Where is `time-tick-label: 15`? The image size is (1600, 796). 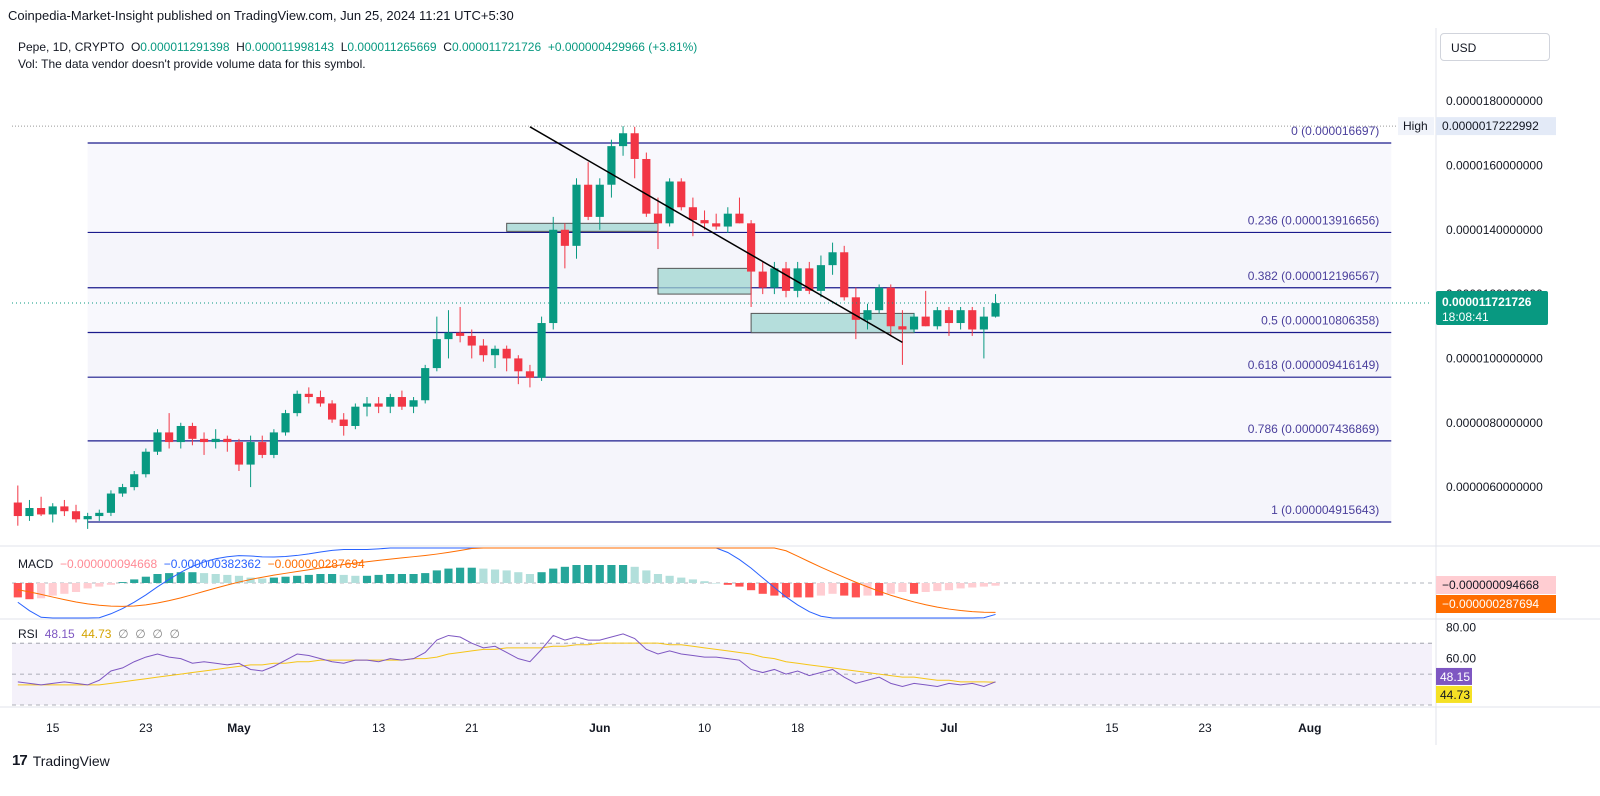 time-tick-label: 15 is located at coordinates (1112, 728).